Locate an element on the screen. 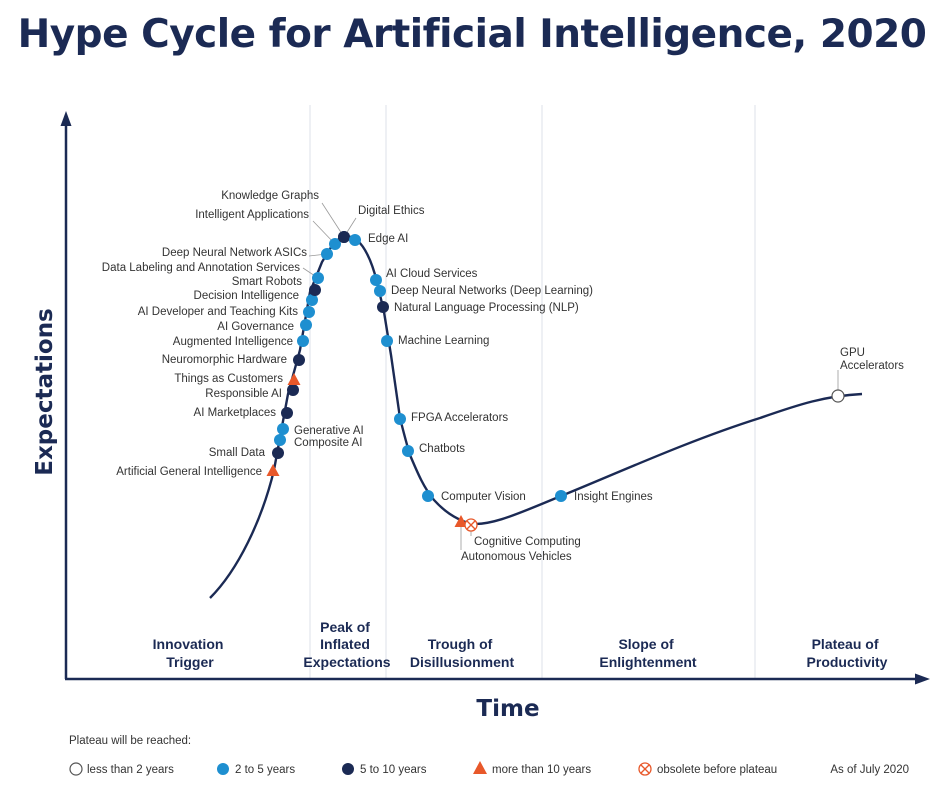 This screenshot has width=944, height=787. legend-icon-2-to-5-years is located at coordinates (223, 769).